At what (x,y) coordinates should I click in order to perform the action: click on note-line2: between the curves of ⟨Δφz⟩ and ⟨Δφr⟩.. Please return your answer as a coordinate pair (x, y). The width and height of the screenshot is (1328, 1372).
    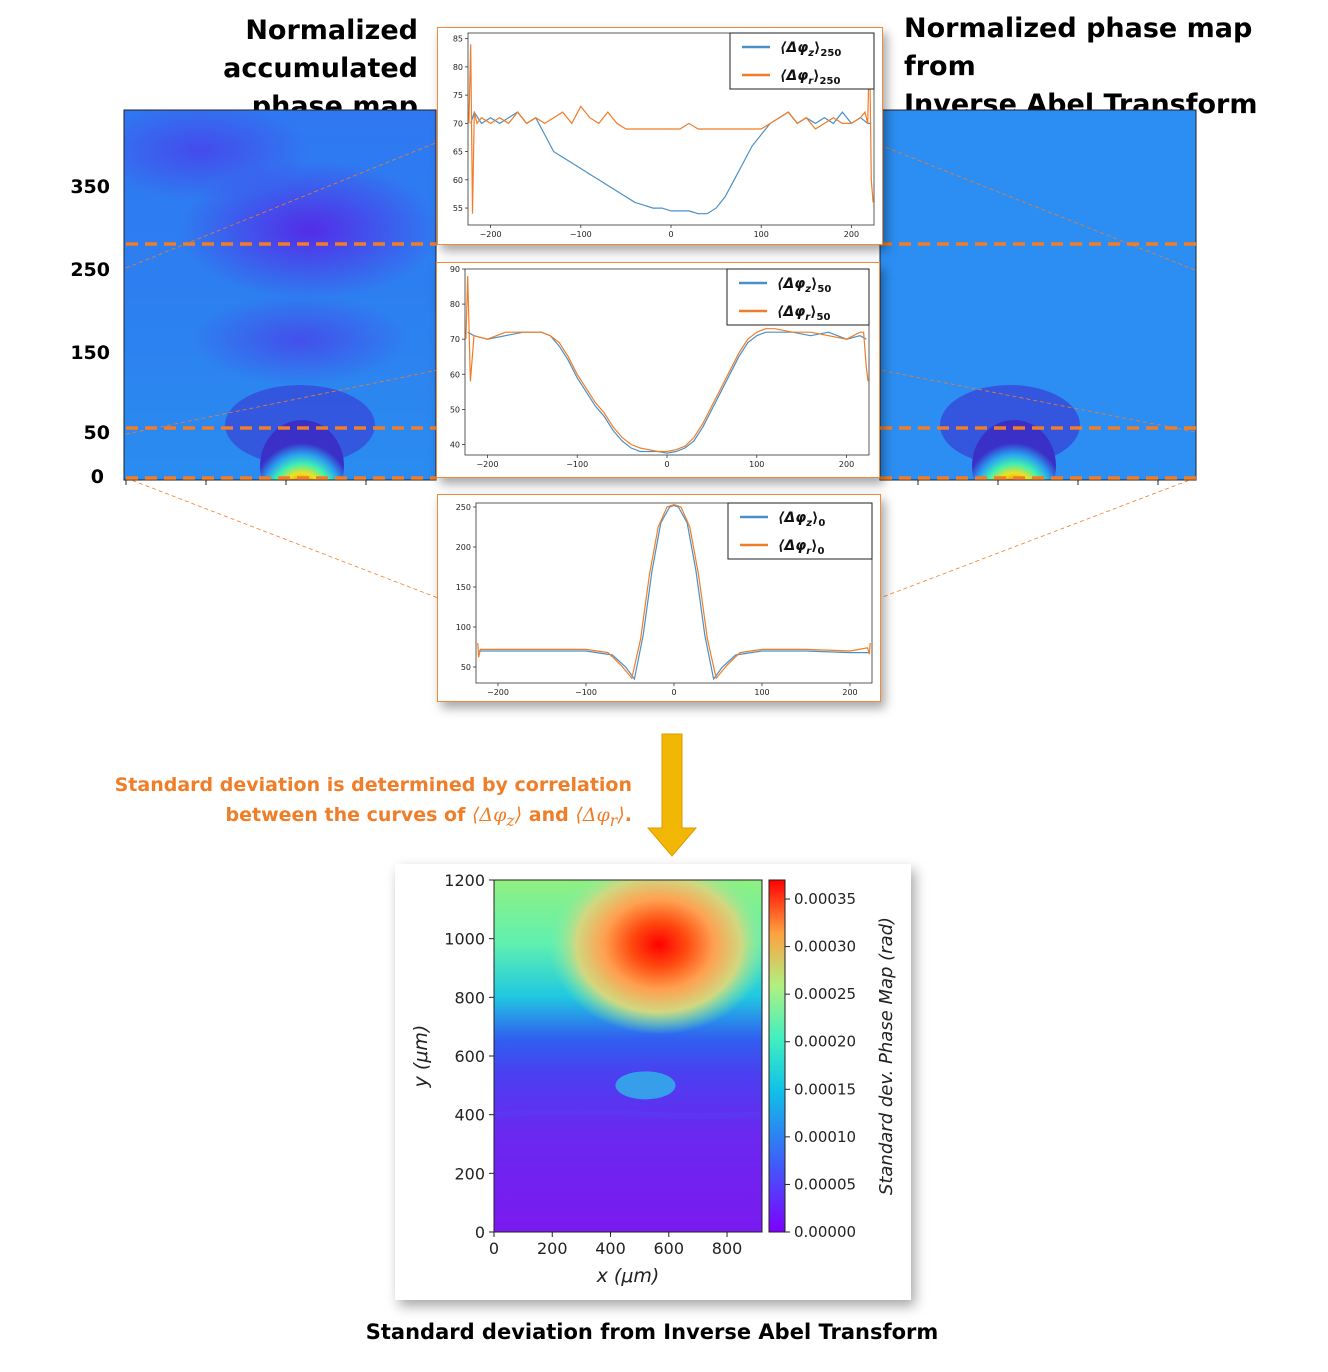
    Looking at the image, I should click on (428, 817).